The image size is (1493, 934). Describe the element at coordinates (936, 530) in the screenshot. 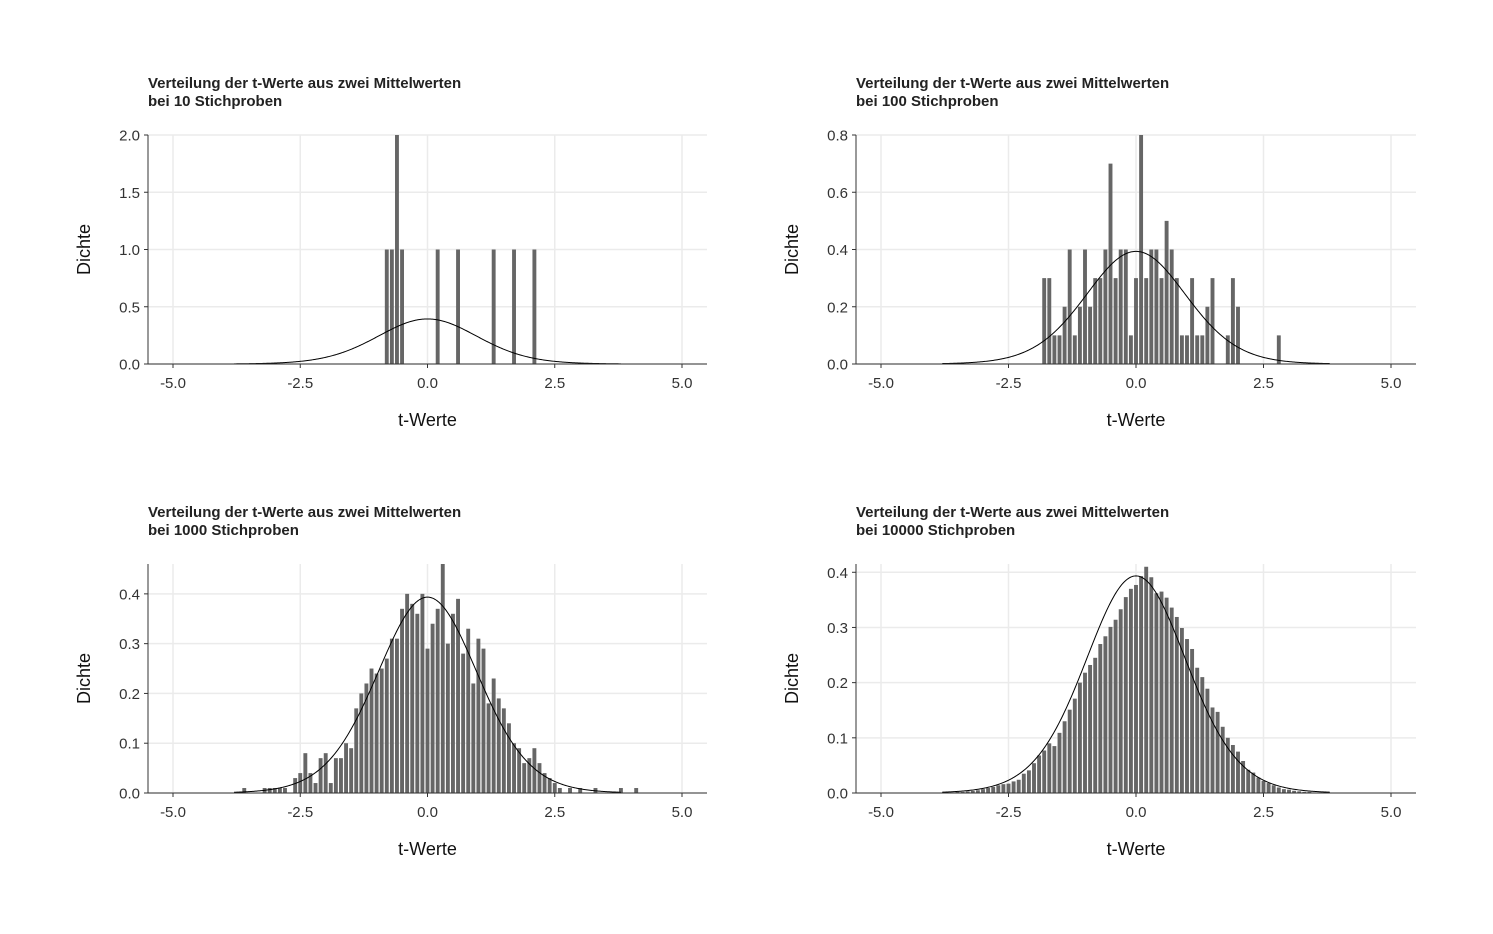

I see `chart-subtitle: bei 10000 Stichproben` at that location.